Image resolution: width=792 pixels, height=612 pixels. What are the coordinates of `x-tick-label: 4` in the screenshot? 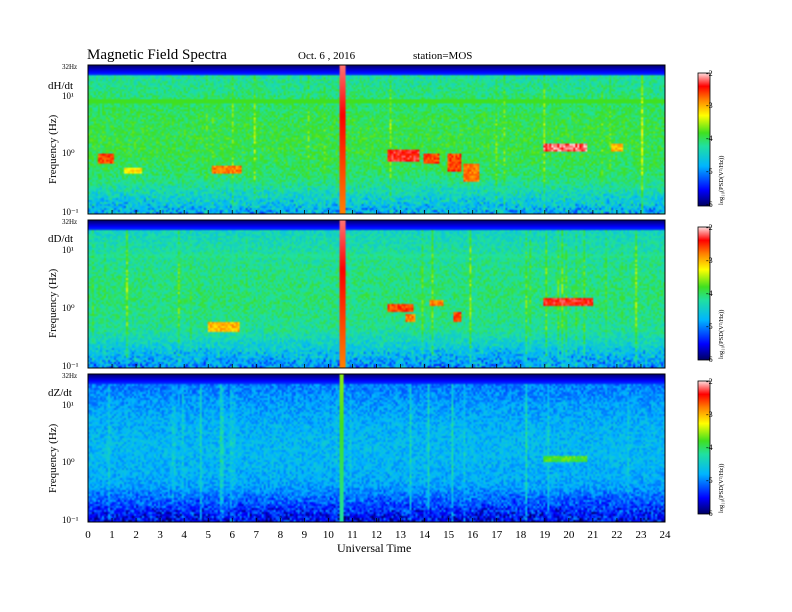 It's located at (184, 535).